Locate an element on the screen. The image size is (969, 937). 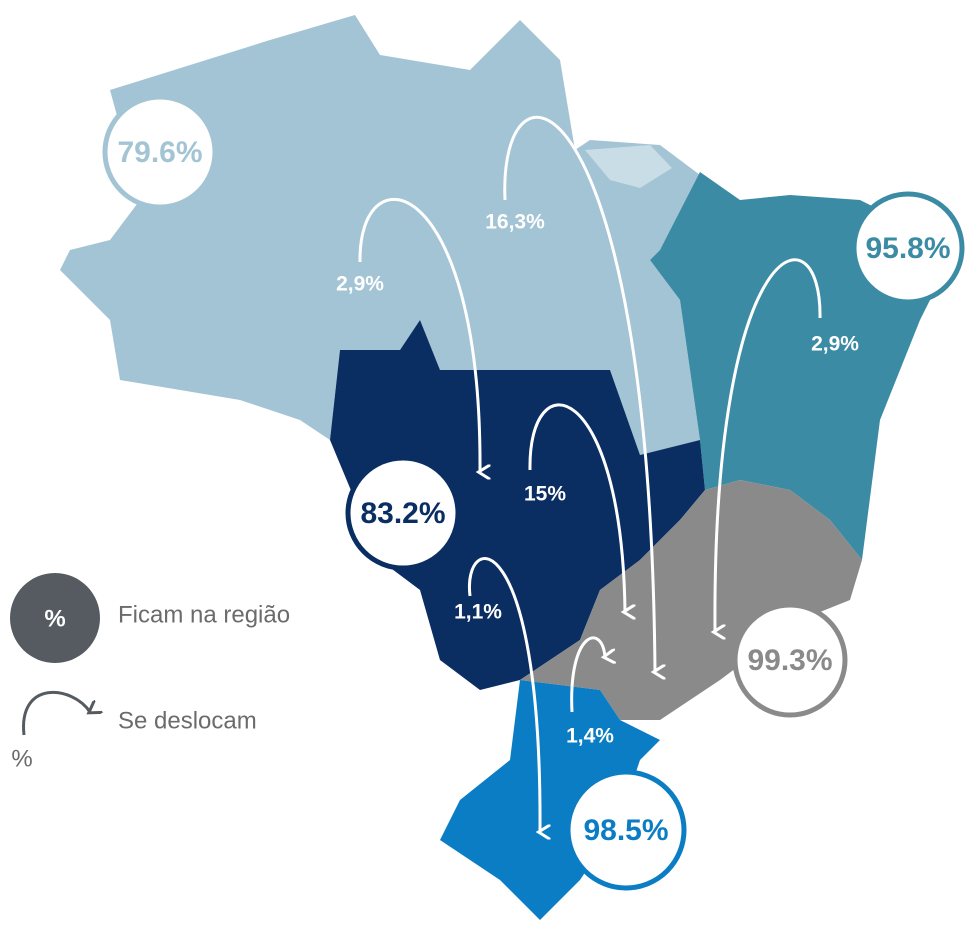
flow-label: 15% is located at coordinates (545, 494).